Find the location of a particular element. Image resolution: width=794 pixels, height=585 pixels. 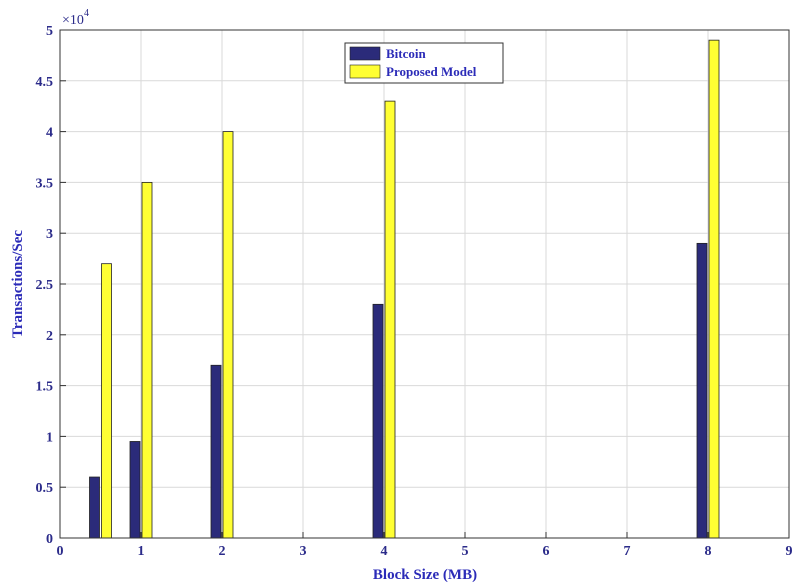

x-tick-label: 2 is located at coordinates (222, 551).